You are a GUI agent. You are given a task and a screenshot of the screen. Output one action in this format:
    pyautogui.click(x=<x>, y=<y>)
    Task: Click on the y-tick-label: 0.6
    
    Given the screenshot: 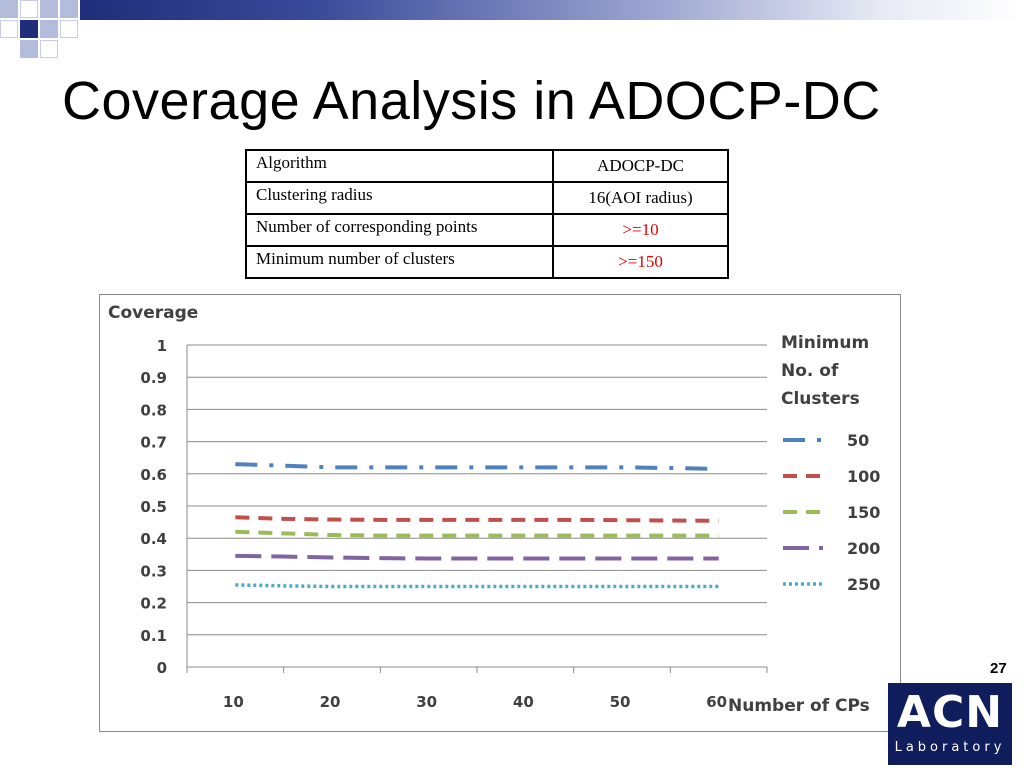 What is the action you would take?
    pyautogui.click(x=153, y=475)
    